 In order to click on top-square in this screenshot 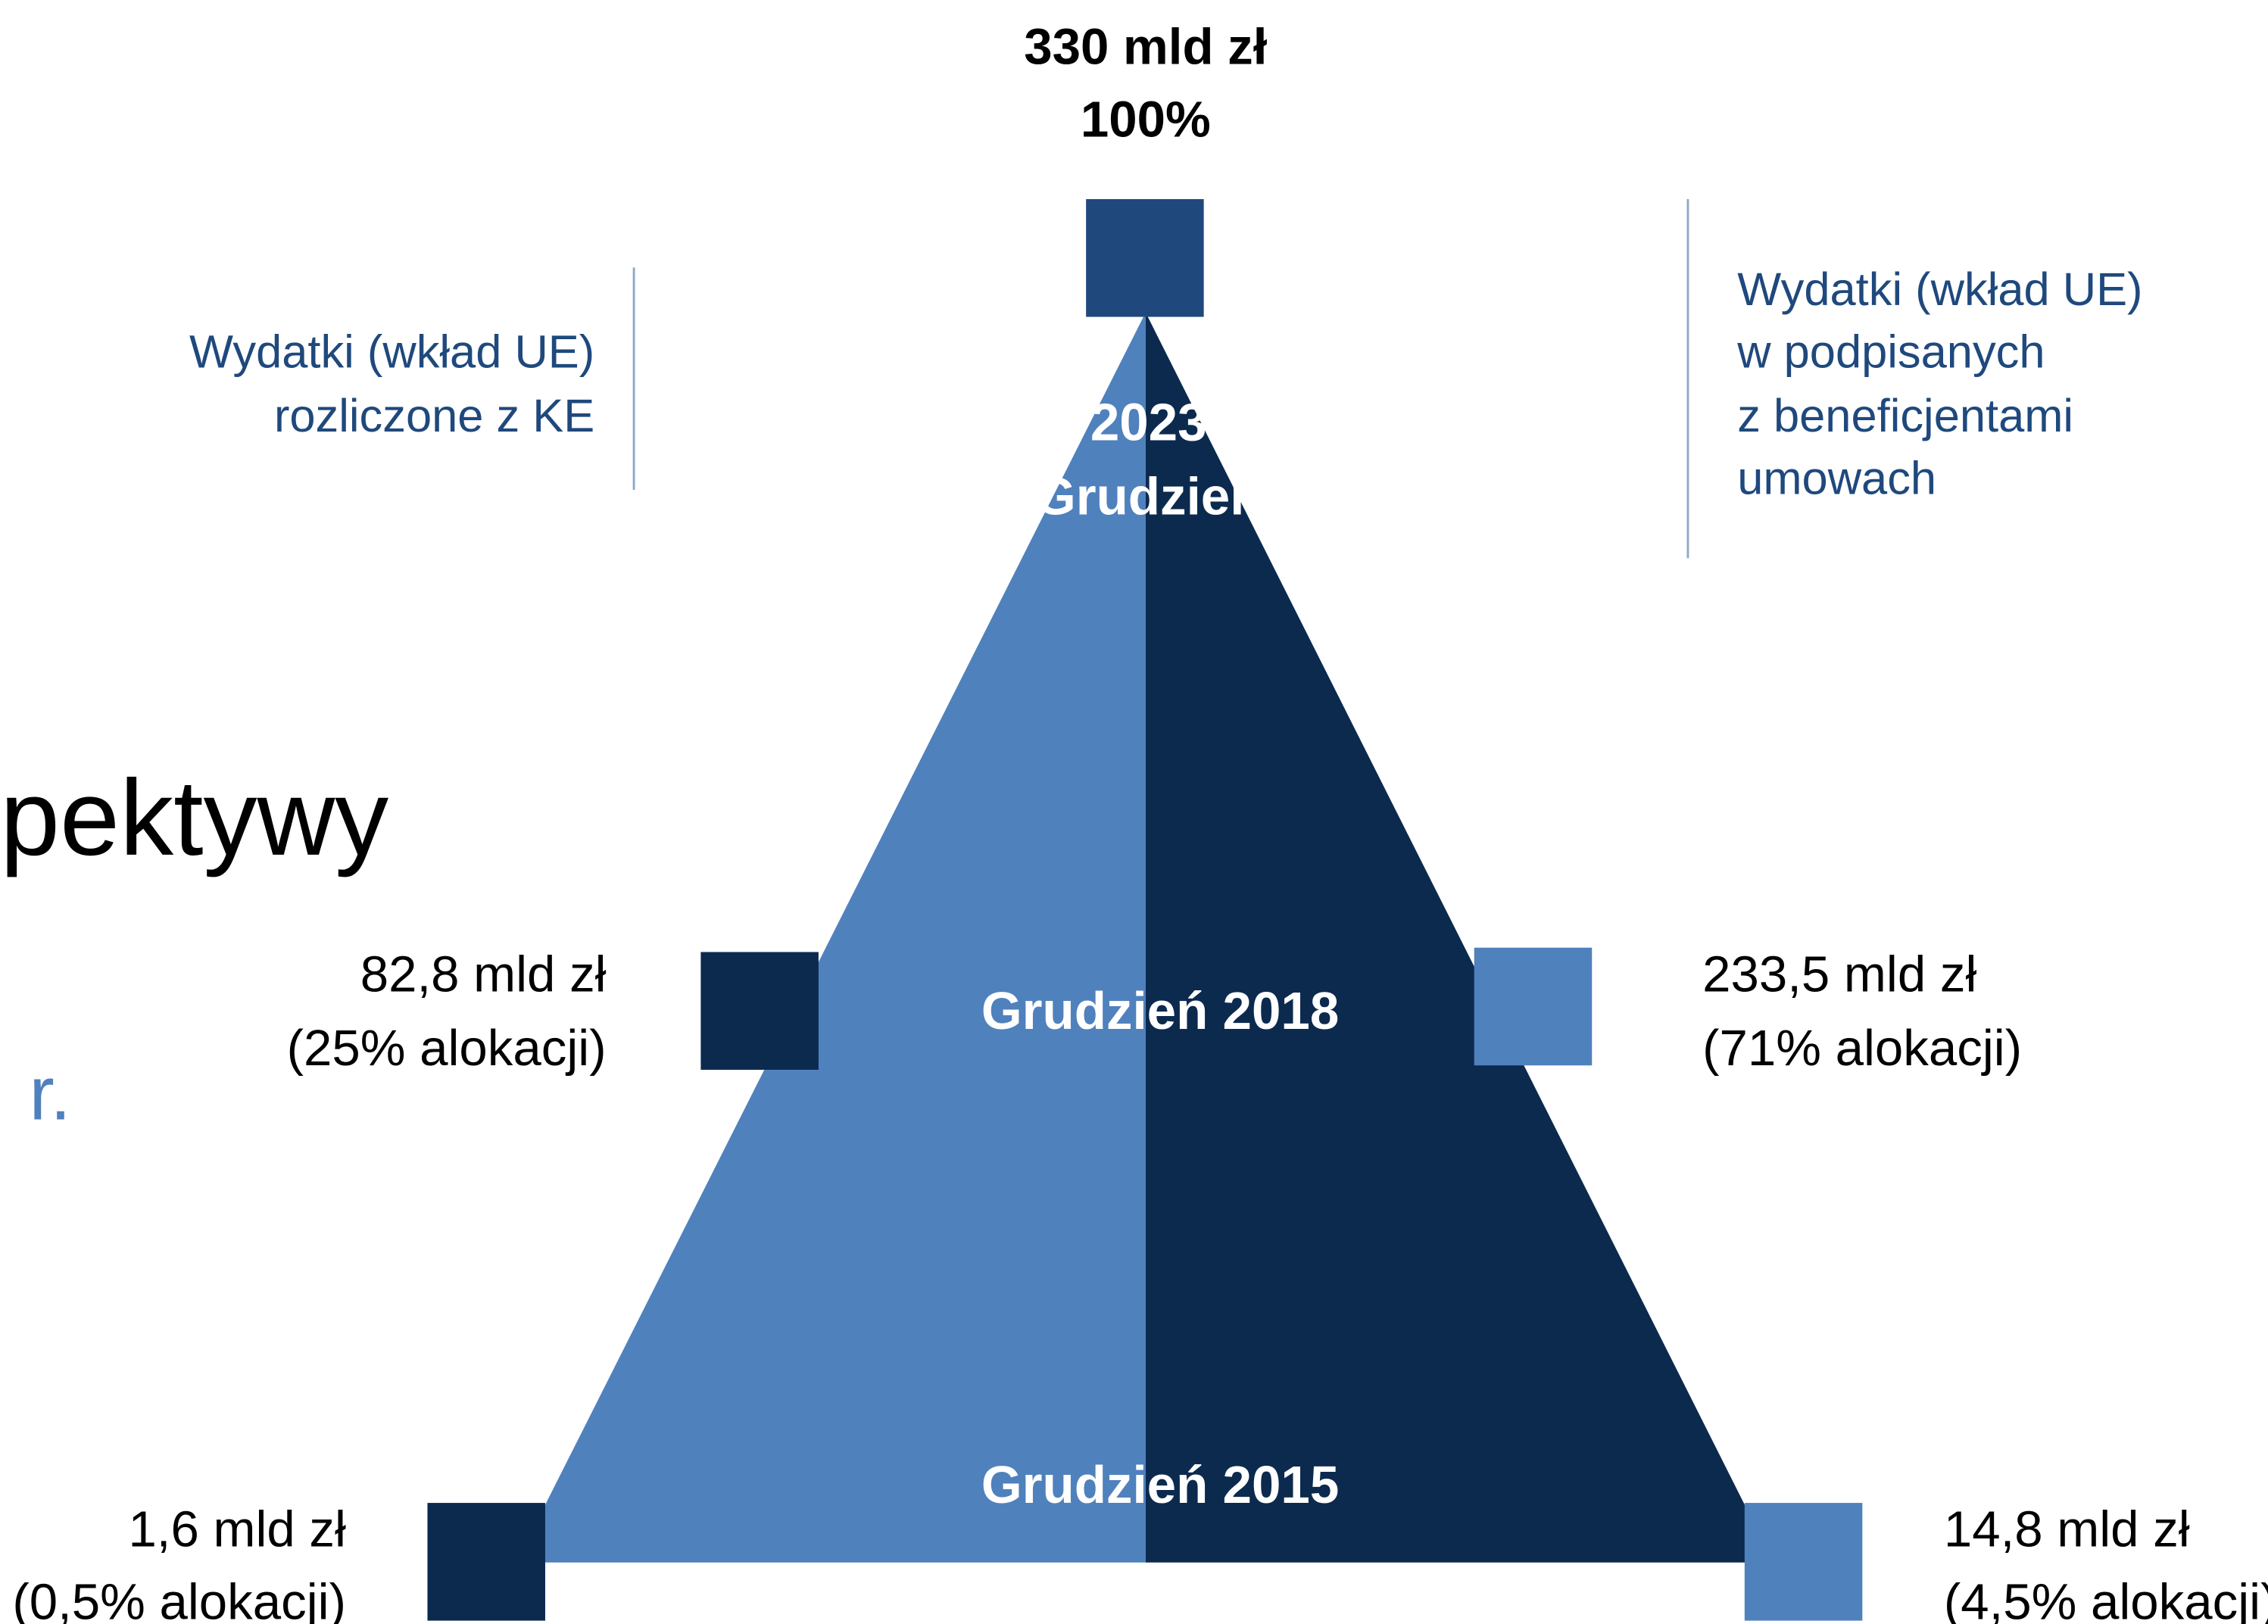, I will do `click(1145, 258)`.